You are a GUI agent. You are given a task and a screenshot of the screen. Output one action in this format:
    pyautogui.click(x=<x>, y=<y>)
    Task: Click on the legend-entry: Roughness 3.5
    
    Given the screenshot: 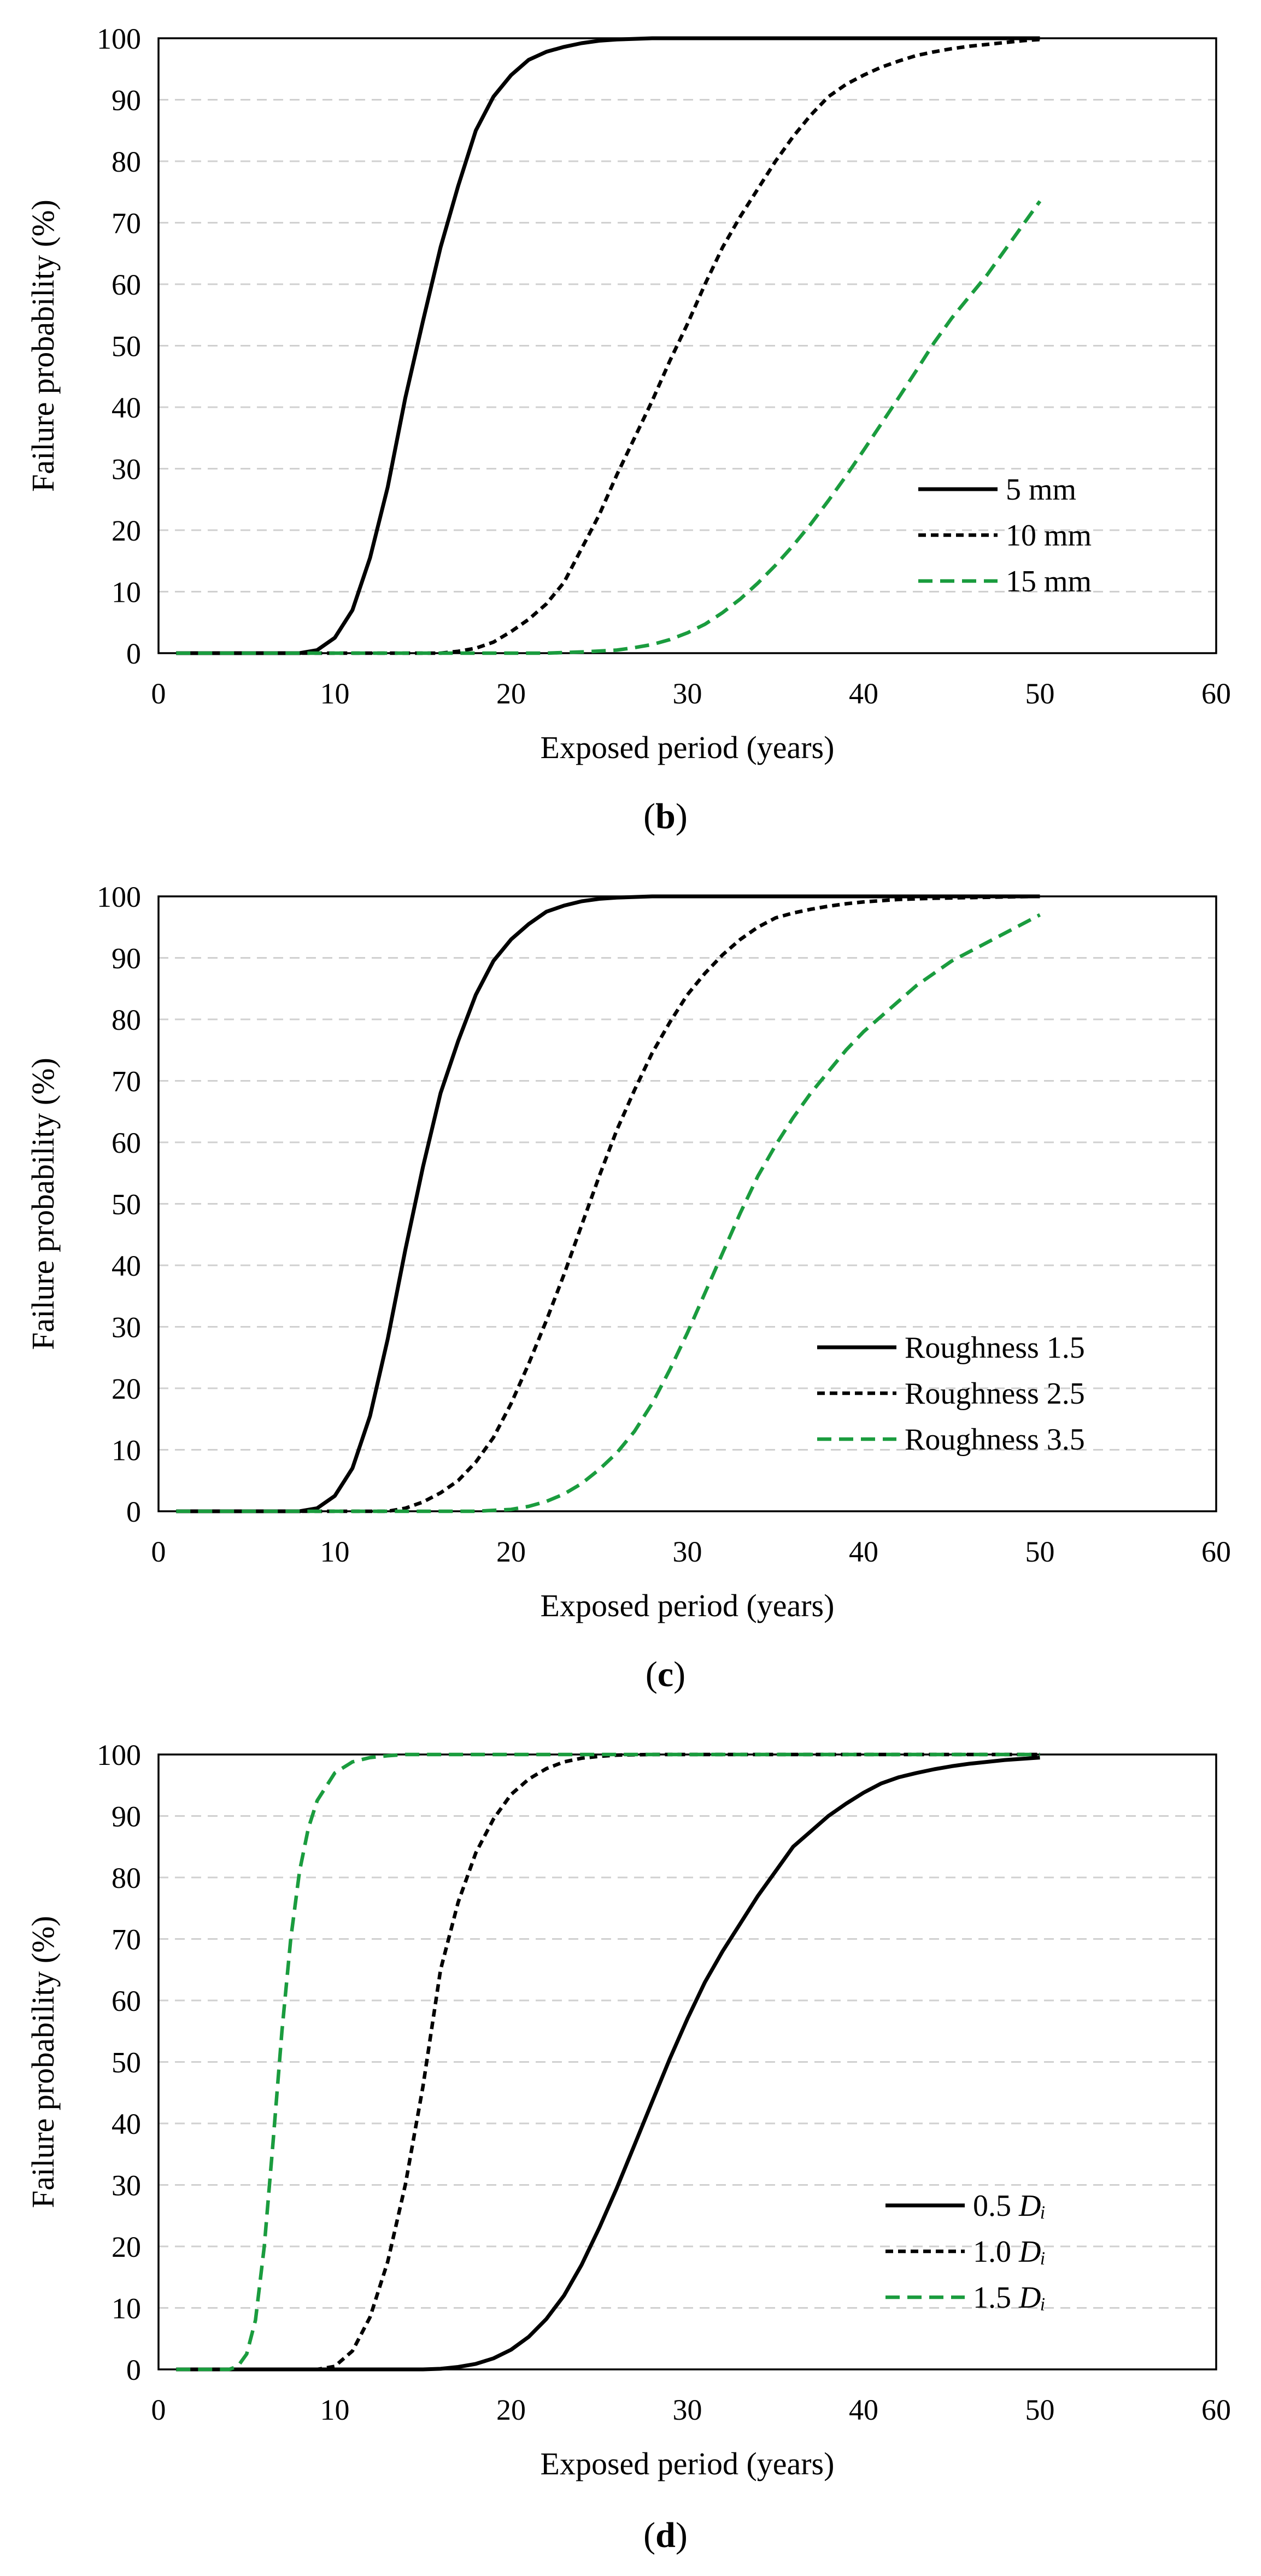 What is the action you would take?
    pyautogui.click(x=995, y=1440)
    